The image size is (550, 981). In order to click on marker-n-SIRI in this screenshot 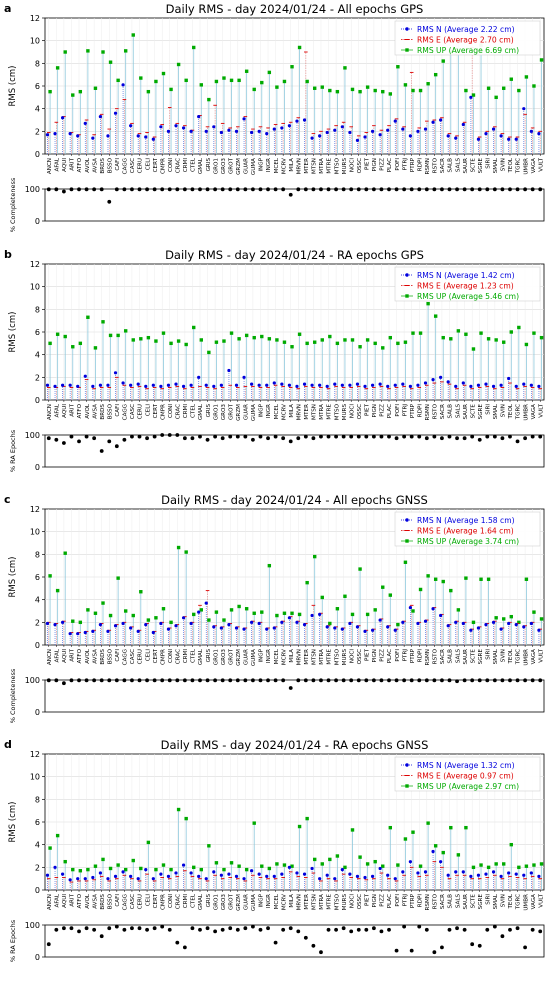, I will do `click(486, 384)`.